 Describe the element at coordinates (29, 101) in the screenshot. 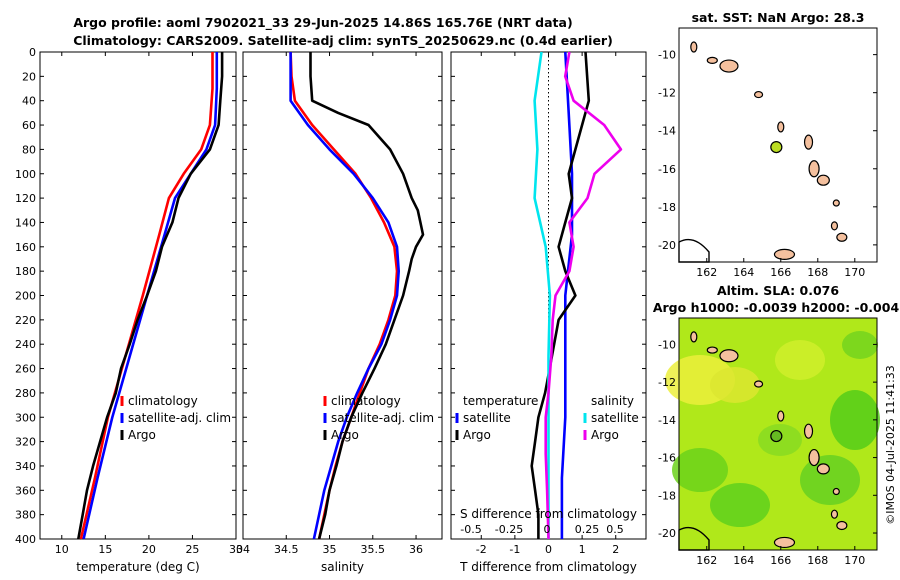

I see `y-tick-label: 40` at that location.